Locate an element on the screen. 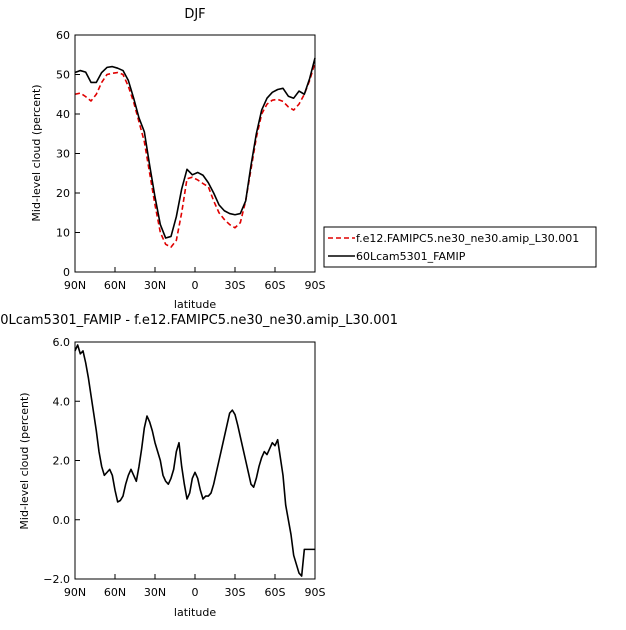 The width and height of the screenshot is (626, 630). top-chart-y-tick-label: 60 is located at coordinates (63, 35).